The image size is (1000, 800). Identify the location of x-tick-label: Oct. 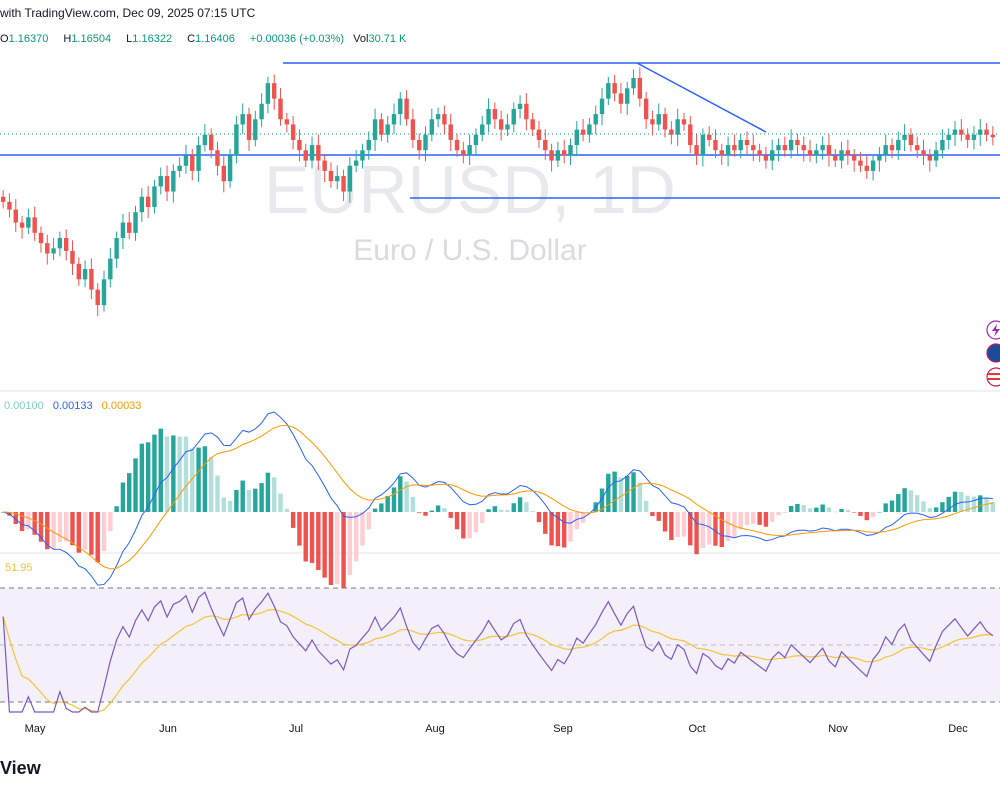
(696, 729).